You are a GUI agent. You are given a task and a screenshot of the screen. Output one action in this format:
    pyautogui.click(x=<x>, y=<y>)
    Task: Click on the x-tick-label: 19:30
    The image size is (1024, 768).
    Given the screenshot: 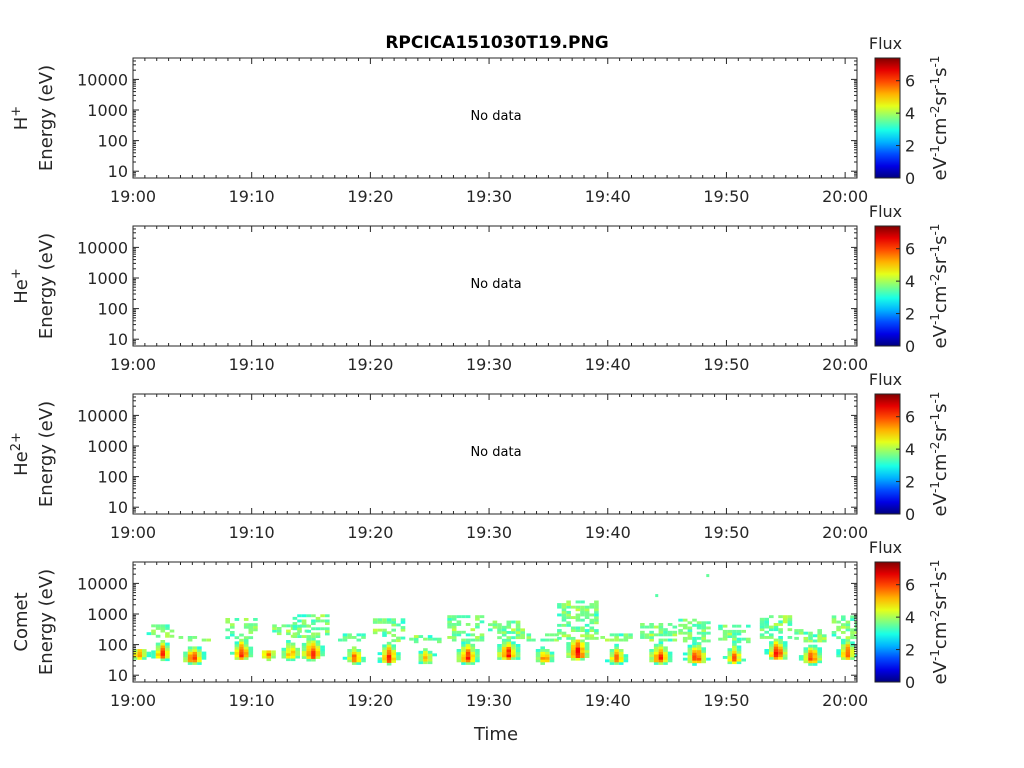 What is the action you would take?
    pyautogui.click(x=489, y=364)
    